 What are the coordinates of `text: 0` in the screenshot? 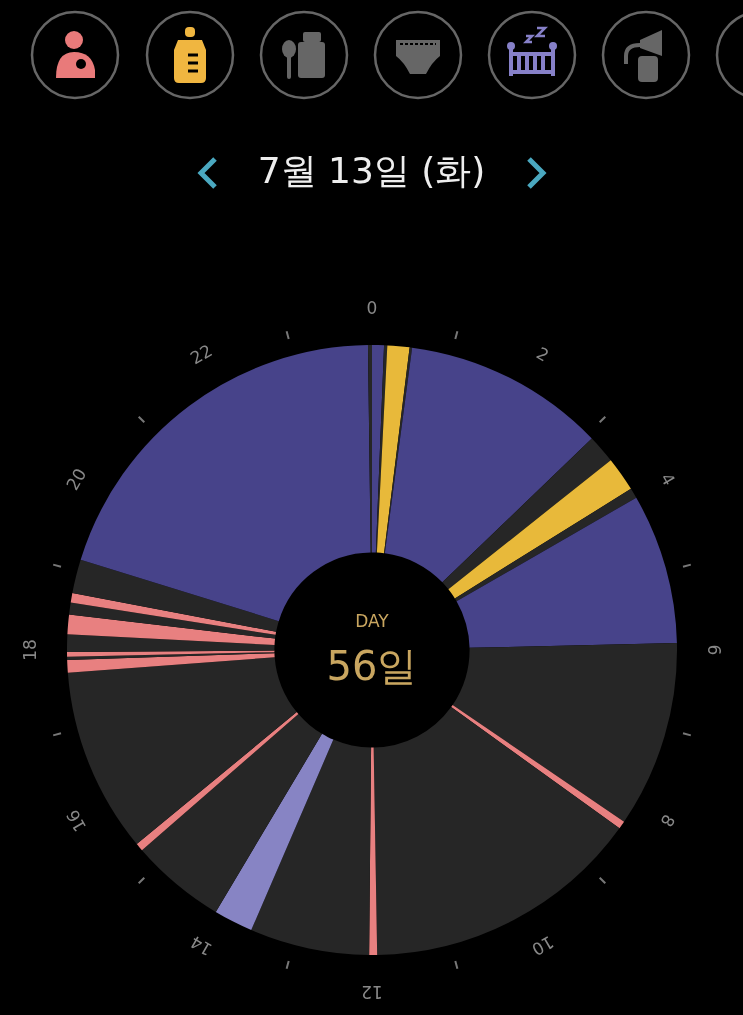 It's located at (372, 308).